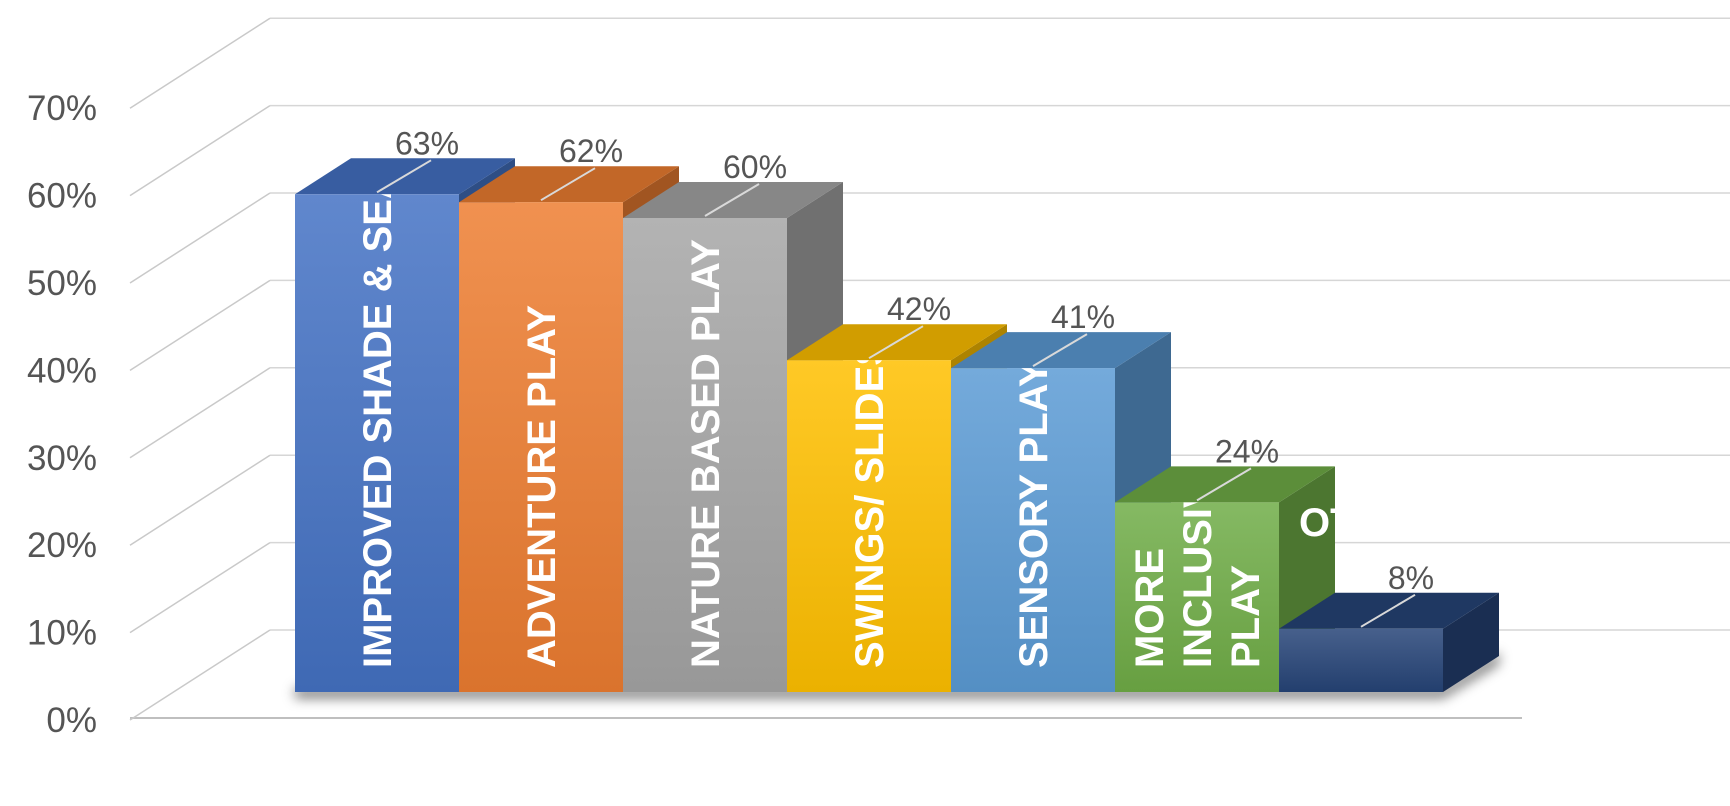 The image size is (1730, 806). I want to click on bar-group: 8% OT, so click(1389, 596).